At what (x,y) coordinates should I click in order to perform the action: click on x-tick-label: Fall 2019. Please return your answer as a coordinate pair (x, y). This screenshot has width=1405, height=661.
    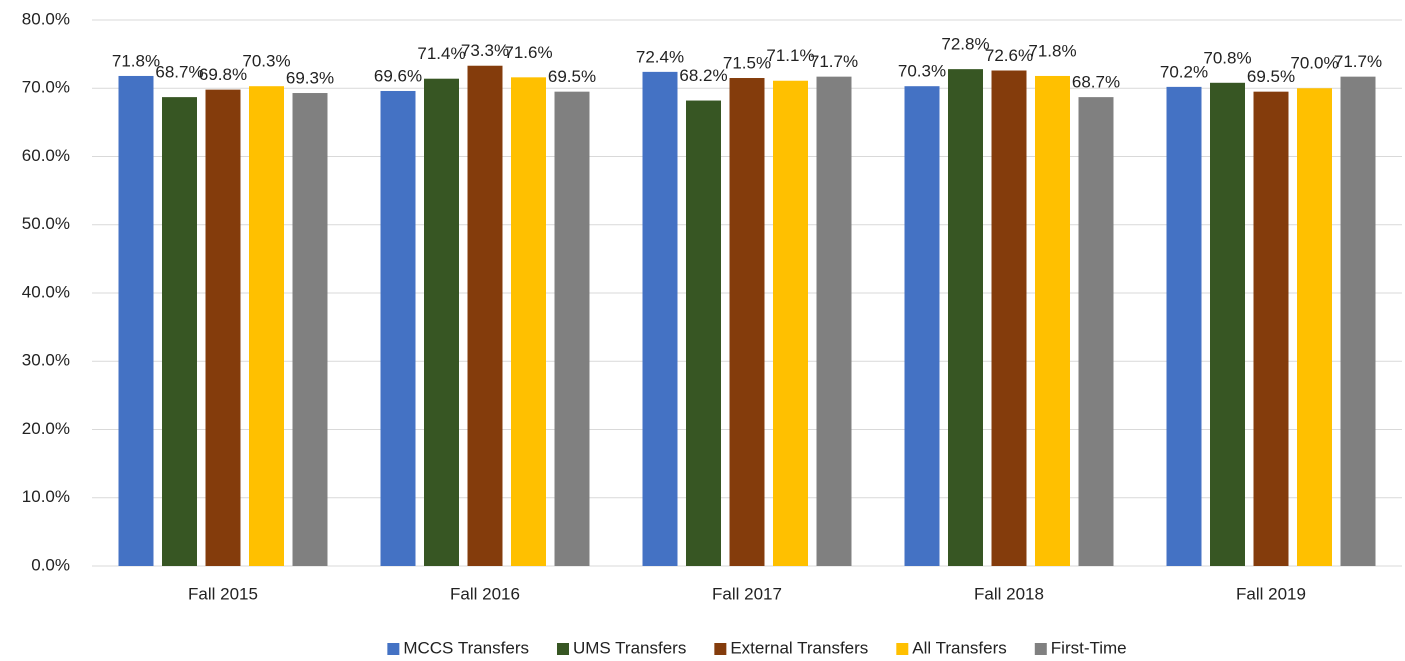
    Looking at the image, I should click on (1271, 593).